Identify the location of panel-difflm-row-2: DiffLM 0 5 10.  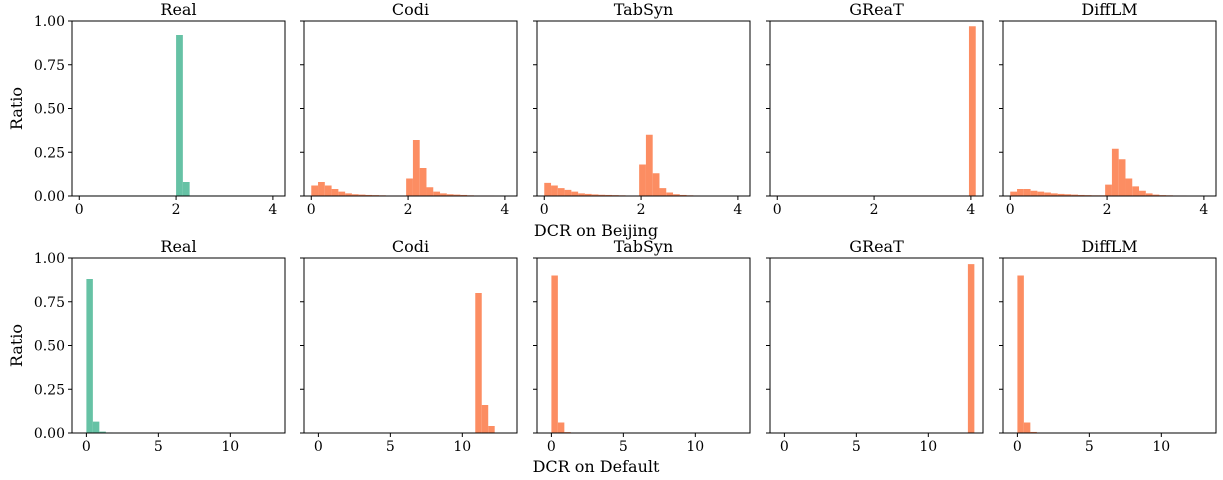
(1108, 346).